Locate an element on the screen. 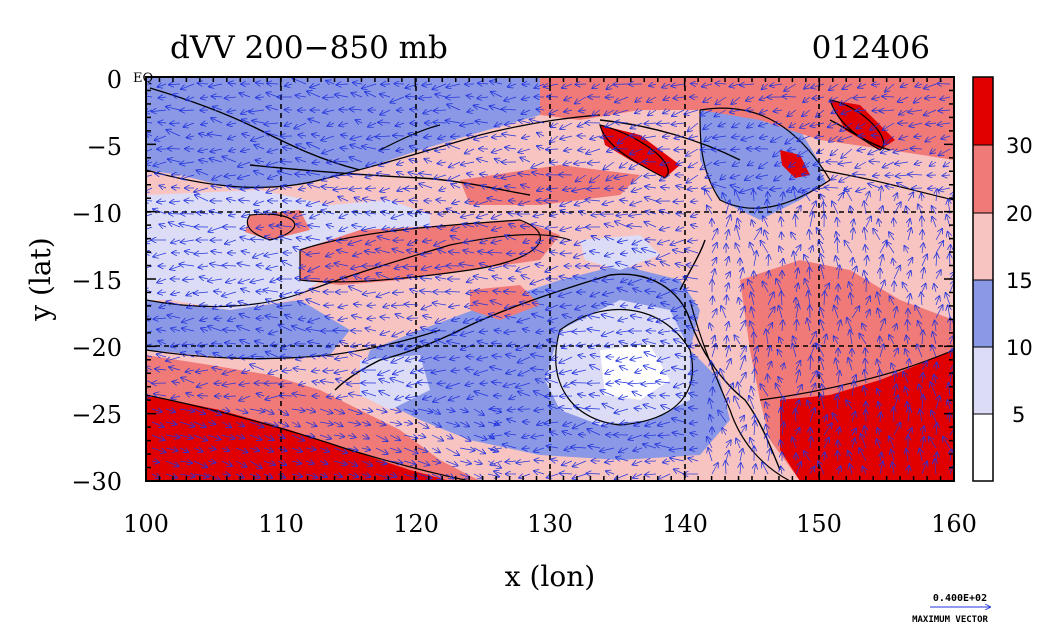  equator-label: EQ is located at coordinates (143, 78).